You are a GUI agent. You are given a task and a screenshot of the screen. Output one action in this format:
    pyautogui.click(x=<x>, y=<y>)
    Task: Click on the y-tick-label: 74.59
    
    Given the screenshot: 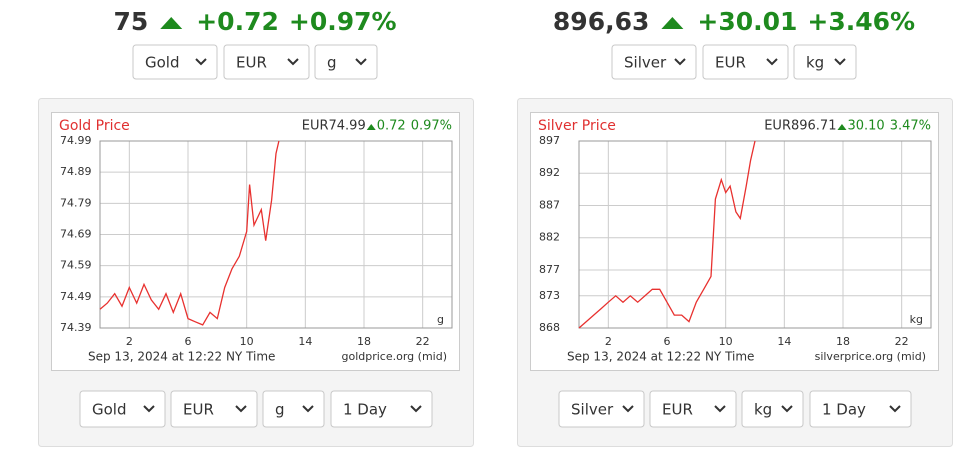 What is the action you would take?
    pyautogui.click(x=76, y=265)
    